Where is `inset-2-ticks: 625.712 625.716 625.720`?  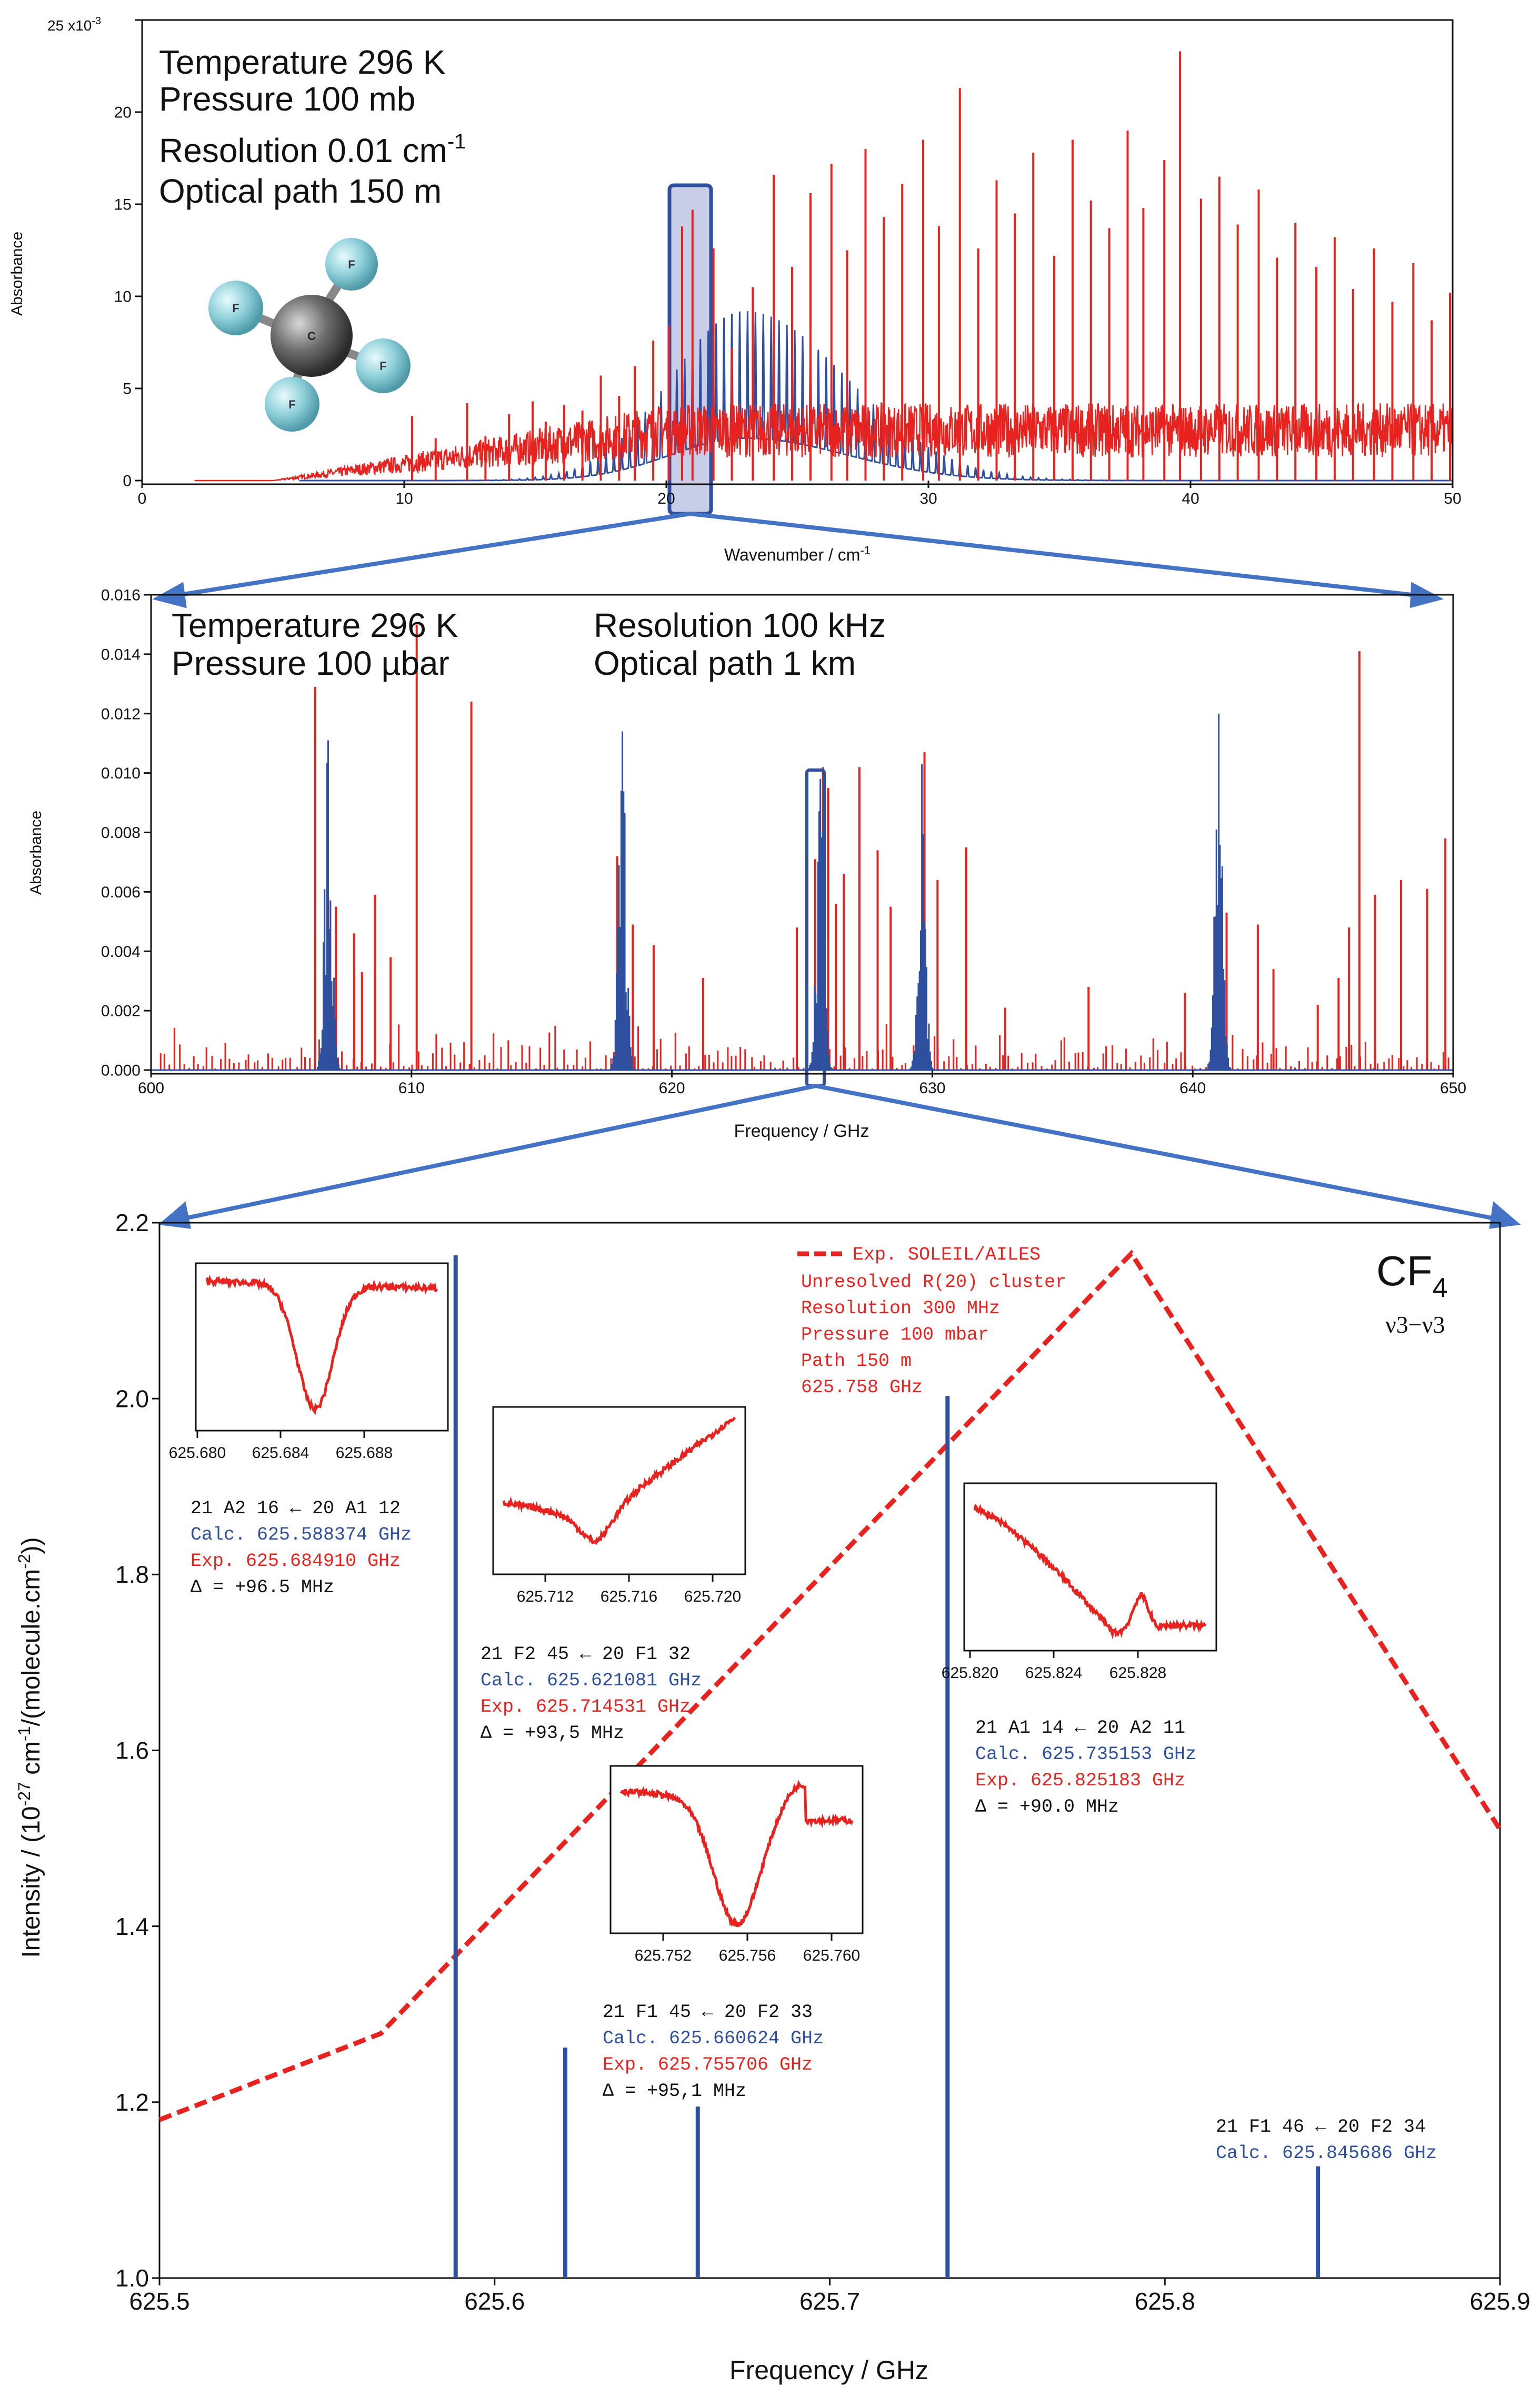
inset-2-ticks: 625.712 625.716 625.720 is located at coordinates (629, 1589).